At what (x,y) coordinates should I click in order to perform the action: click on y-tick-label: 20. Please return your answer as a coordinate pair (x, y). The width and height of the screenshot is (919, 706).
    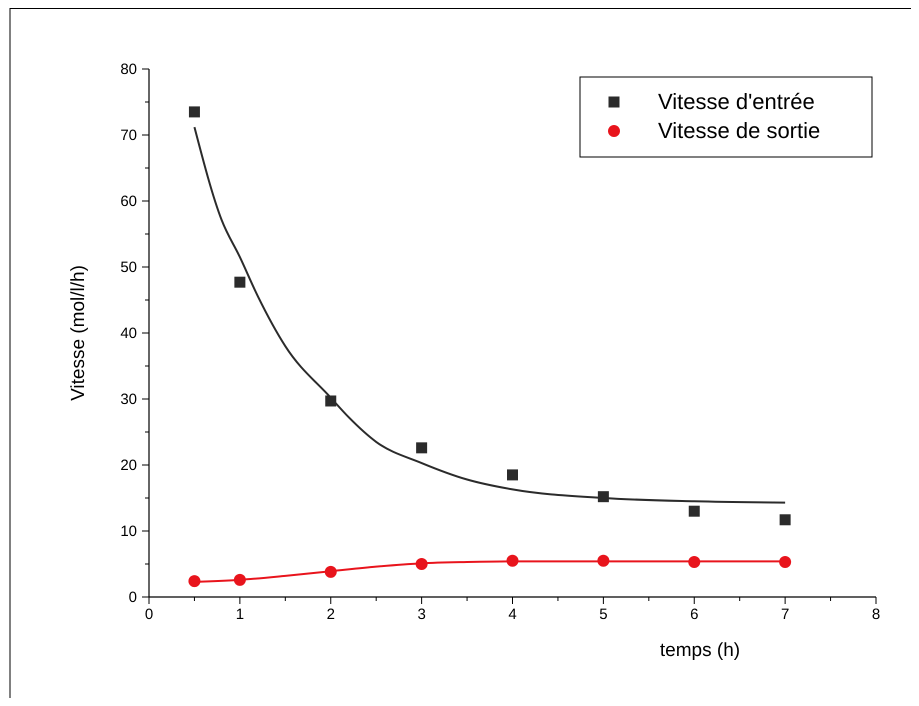
    Looking at the image, I should click on (128, 465).